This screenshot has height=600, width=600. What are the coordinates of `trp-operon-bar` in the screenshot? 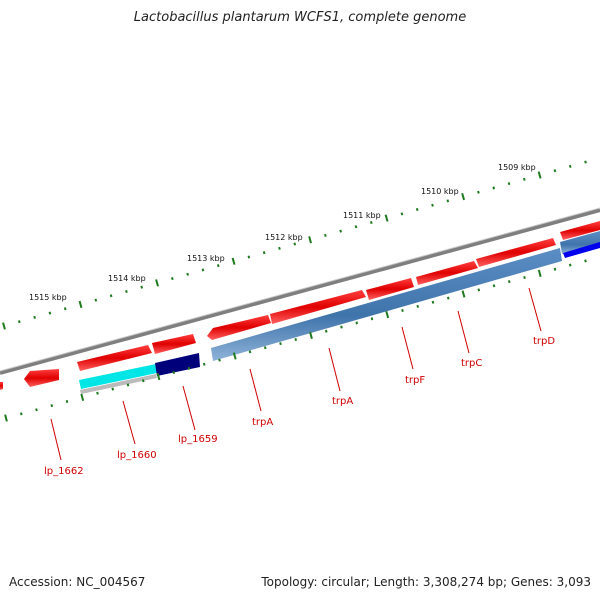 It's located at (386, 304).